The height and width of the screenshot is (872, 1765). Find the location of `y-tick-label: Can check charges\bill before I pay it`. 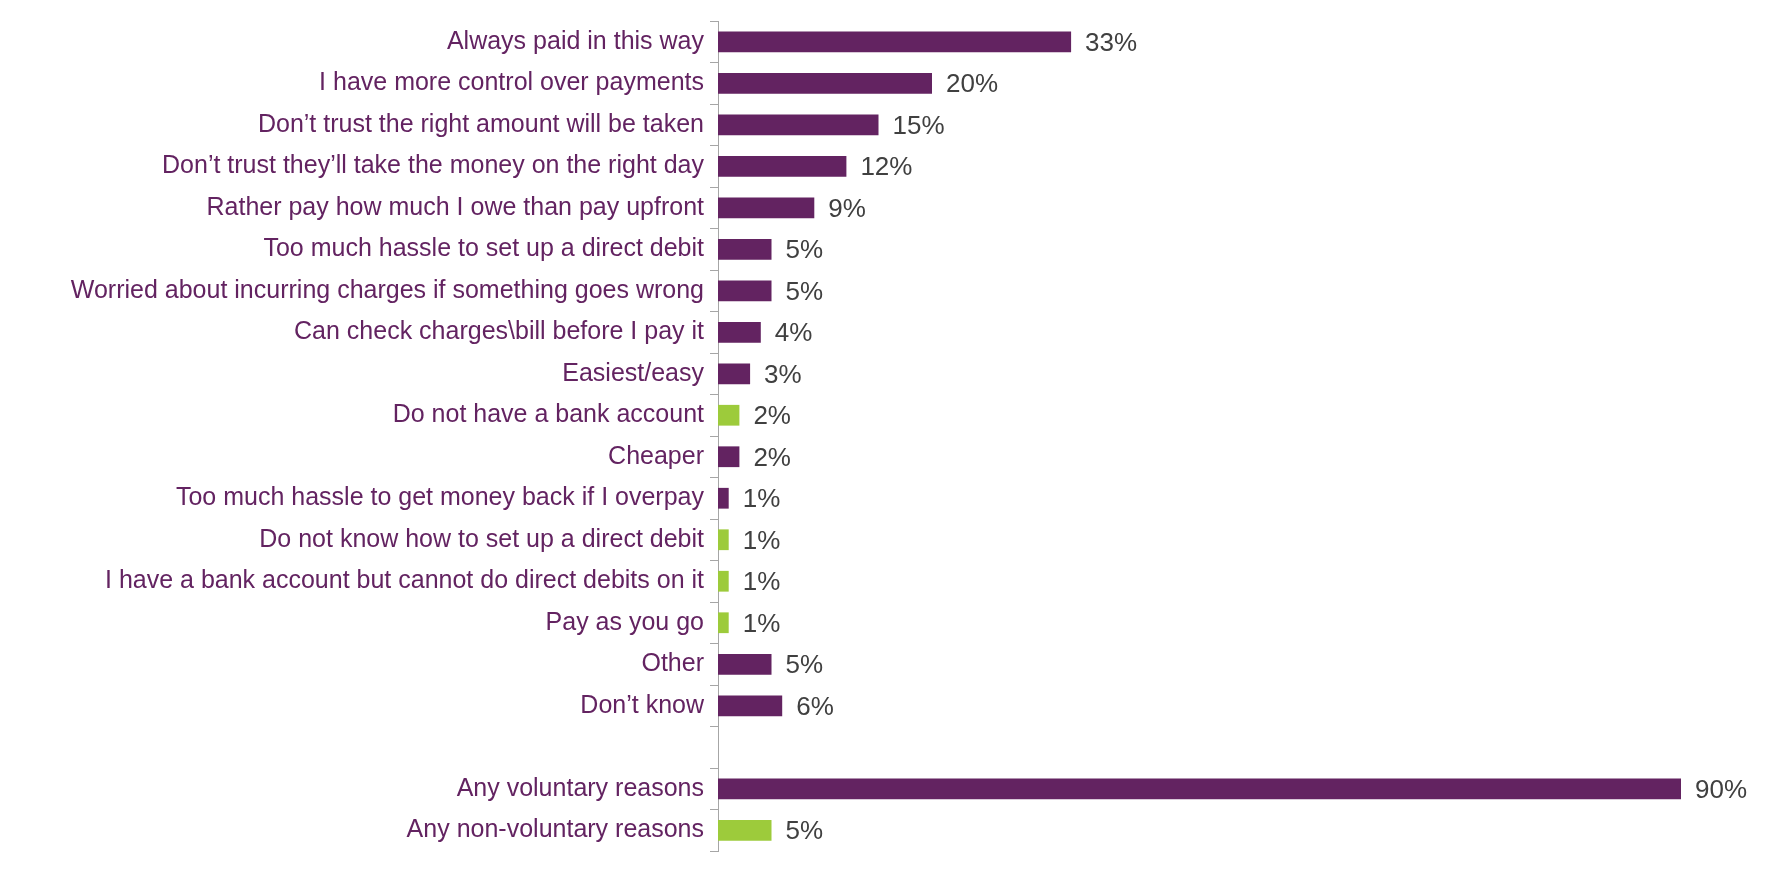

y-tick-label: Can check charges\bill before I pay it is located at coordinates (499, 330).